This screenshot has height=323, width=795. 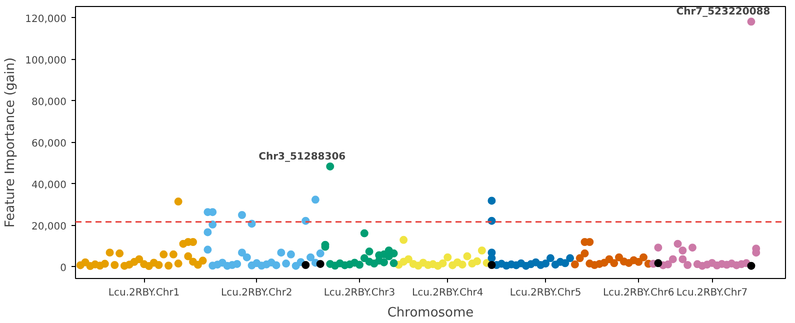 What do you see at coordinates (49, 226) in the screenshot?
I see `y-tick-label: 20,000` at bounding box center [49, 226].